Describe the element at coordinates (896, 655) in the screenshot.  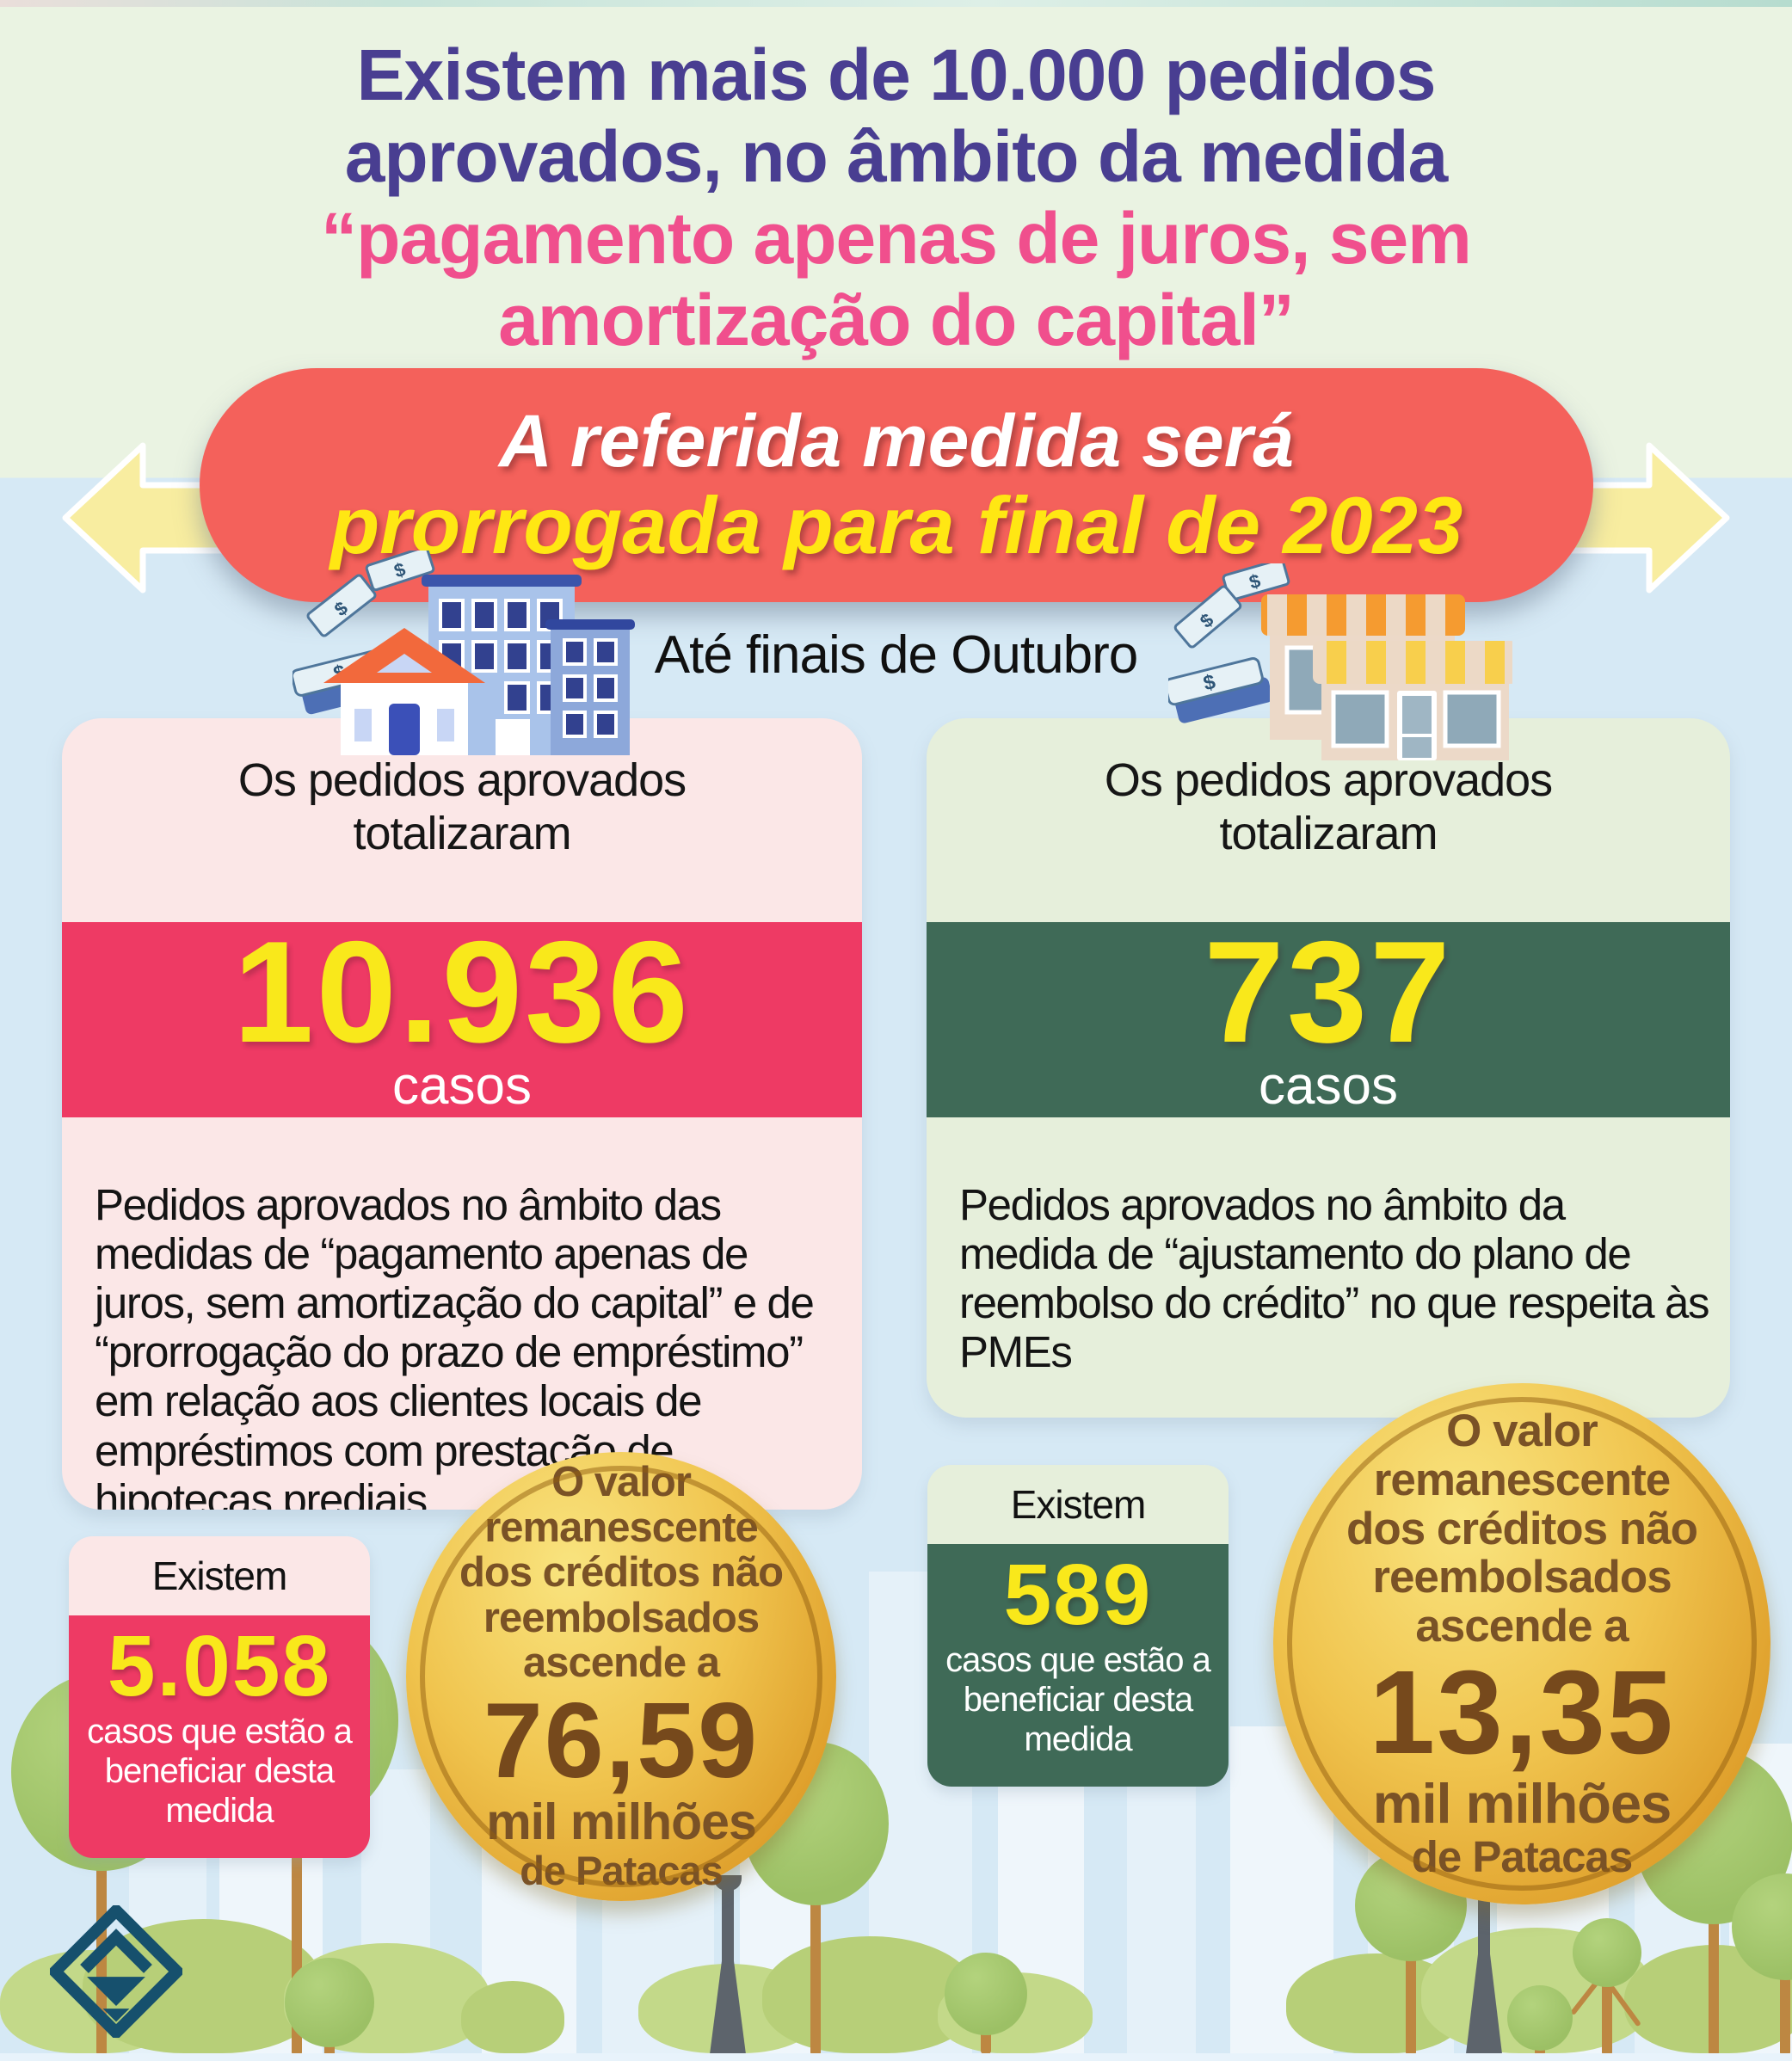
I see `subtitle: Até finais de Outubro` at that location.